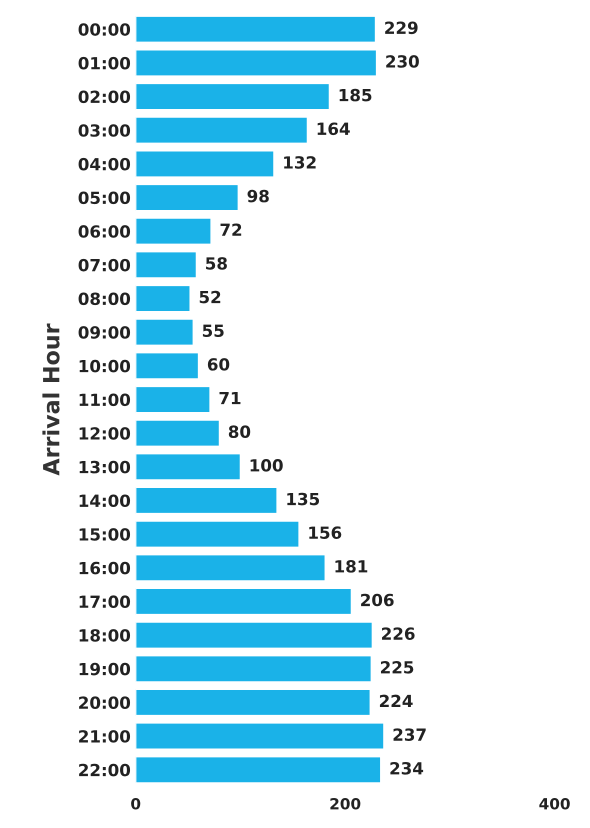 Image resolution: width=590 pixels, height=828 pixels. I want to click on y-tick-label: 17:00, so click(105, 601).